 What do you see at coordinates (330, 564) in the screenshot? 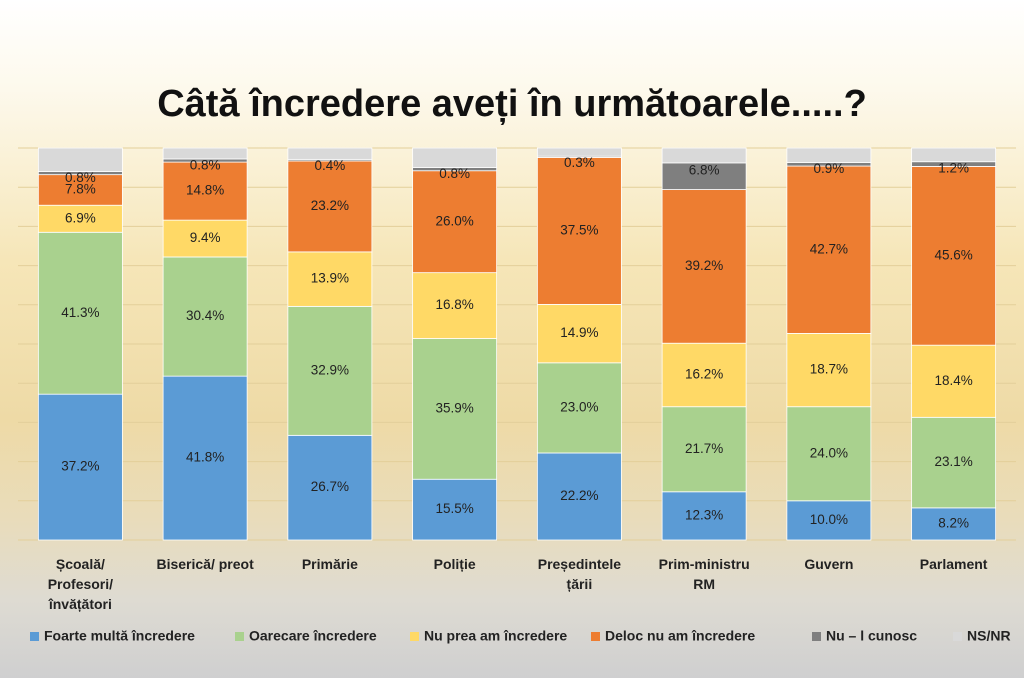
I see `category-label: Primărie` at bounding box center [330, 564].